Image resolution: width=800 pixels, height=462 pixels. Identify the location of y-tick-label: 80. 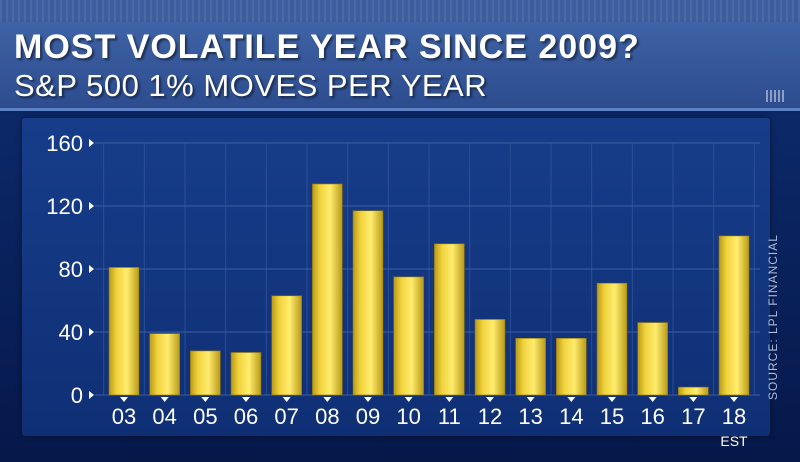
(71, 269).